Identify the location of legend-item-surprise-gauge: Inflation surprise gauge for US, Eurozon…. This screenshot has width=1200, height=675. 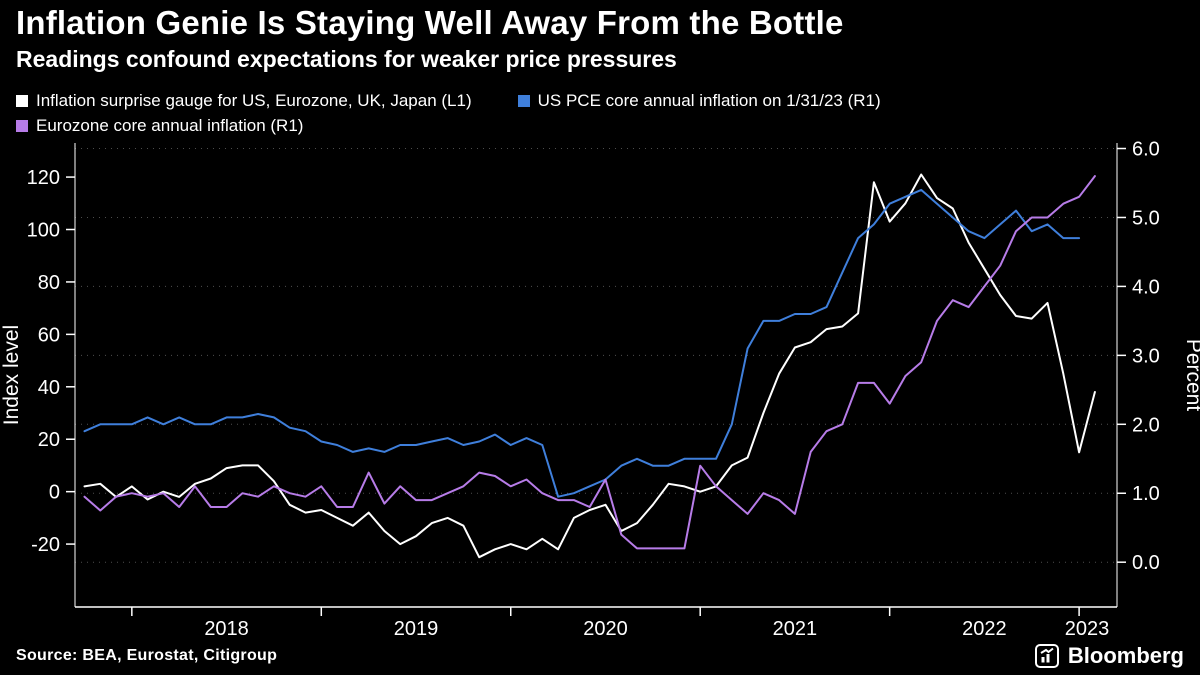
(244, 101).